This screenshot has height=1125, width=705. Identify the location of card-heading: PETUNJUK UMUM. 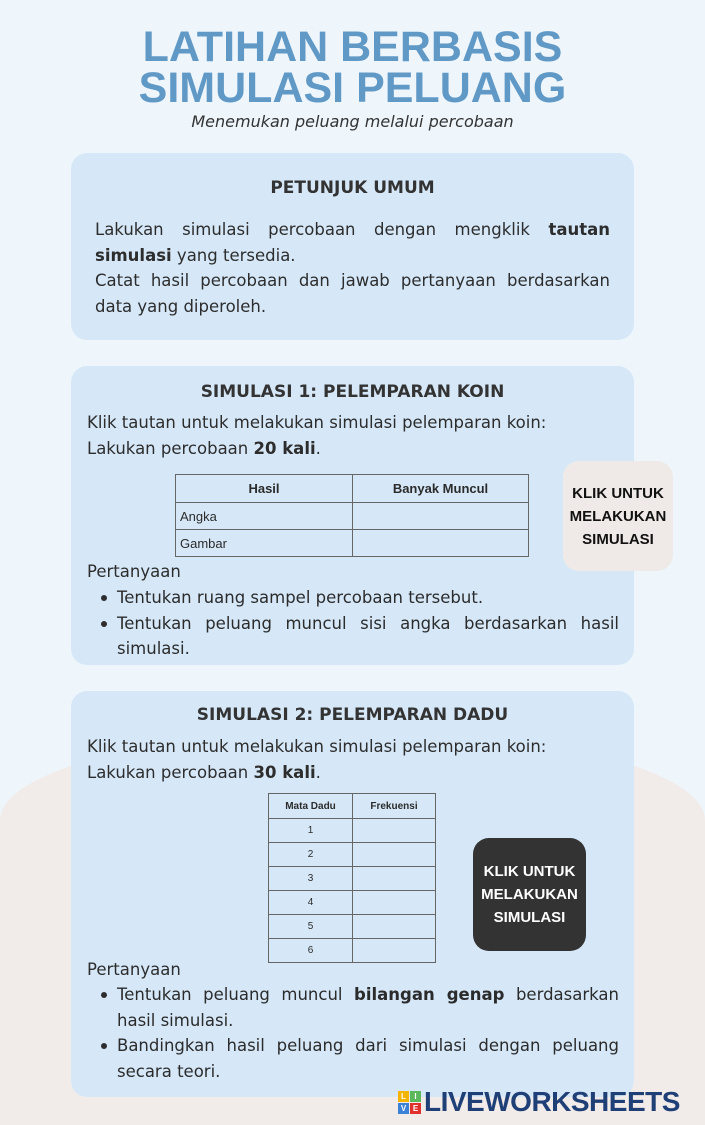
(352, 188).